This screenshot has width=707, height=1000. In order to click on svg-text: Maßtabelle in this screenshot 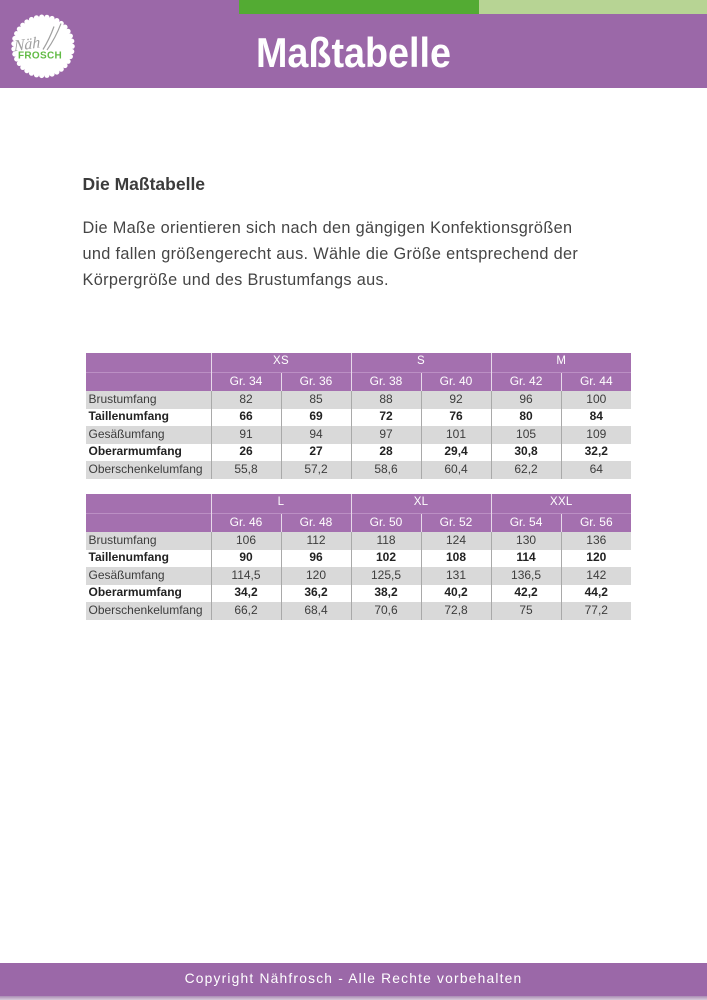, I will do `click(353, 52)`.